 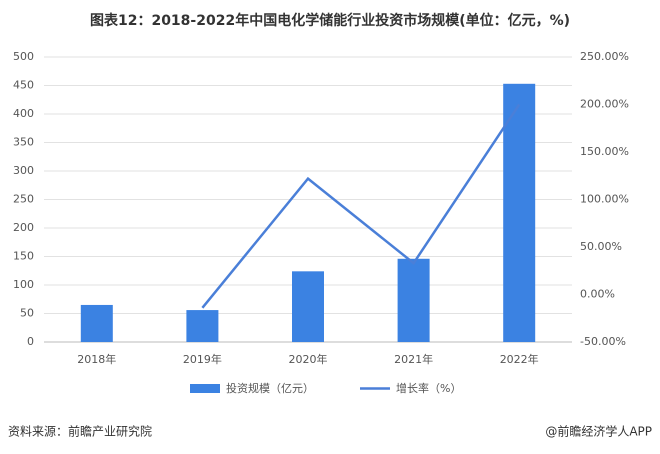 What do you see at coordinates (601, 246) in the screenshot?
I see `y2-tick-label: 50.00%` at bounding box center [601, 246].